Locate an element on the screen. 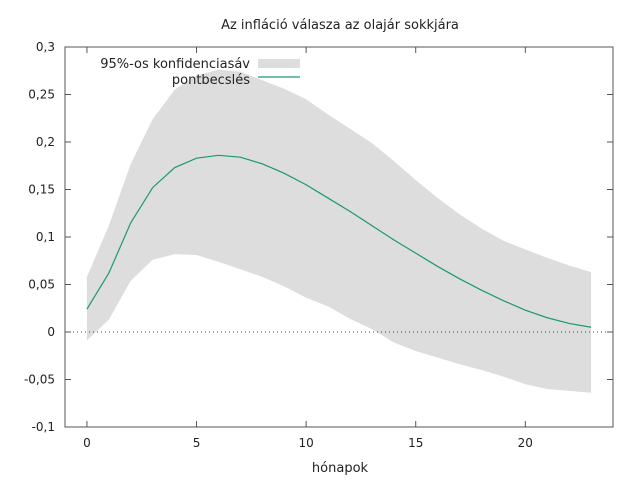 This screenshot has height=480, width=640. y-tick-label: -0,05 is located at coordinates (39, 380).